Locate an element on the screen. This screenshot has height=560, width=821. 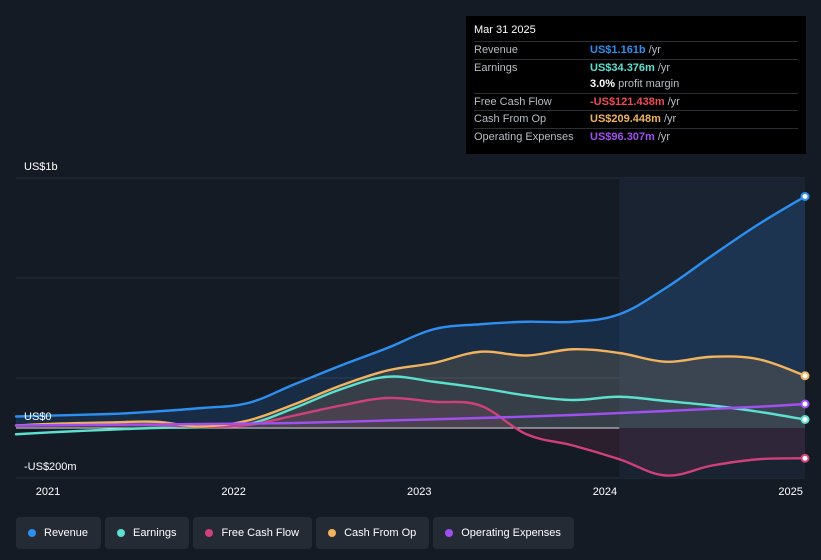
tooltip-label: Cash From Op is located at coordinates (510, 119).